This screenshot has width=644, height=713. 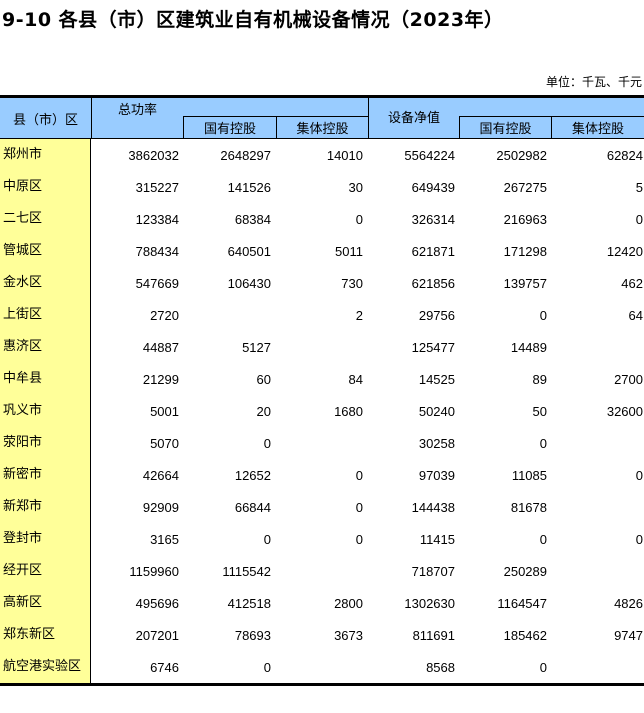 What do you see at coordinates (45, 219) in the screenshot?
I see `region-name: 二七区` at bounding box center [45, 219].